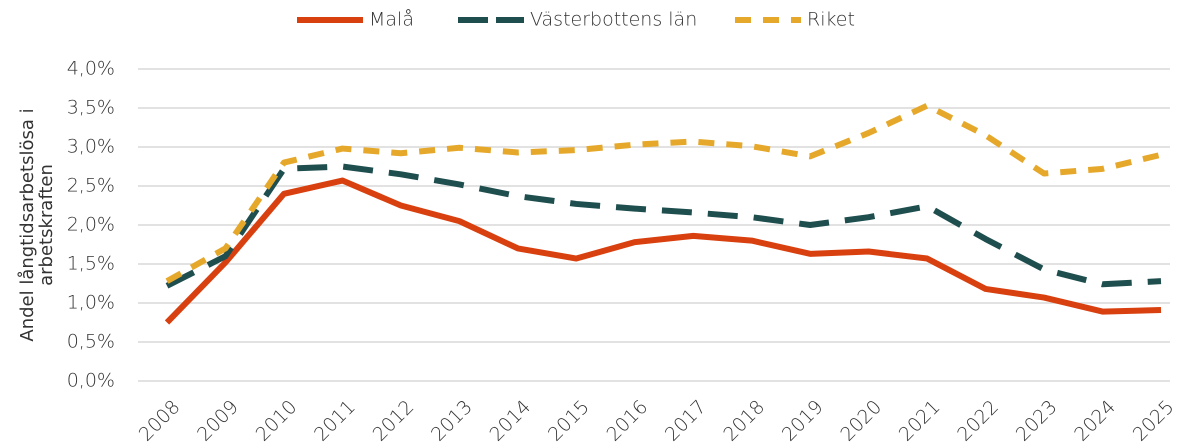  I want to click on x-tick-label: 2008, so click(160, 421).